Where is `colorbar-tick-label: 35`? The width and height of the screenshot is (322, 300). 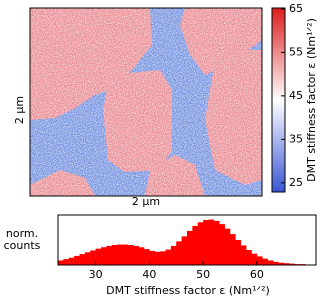 colorbar-tick-label: 35 is located at coordinates (296, 138).